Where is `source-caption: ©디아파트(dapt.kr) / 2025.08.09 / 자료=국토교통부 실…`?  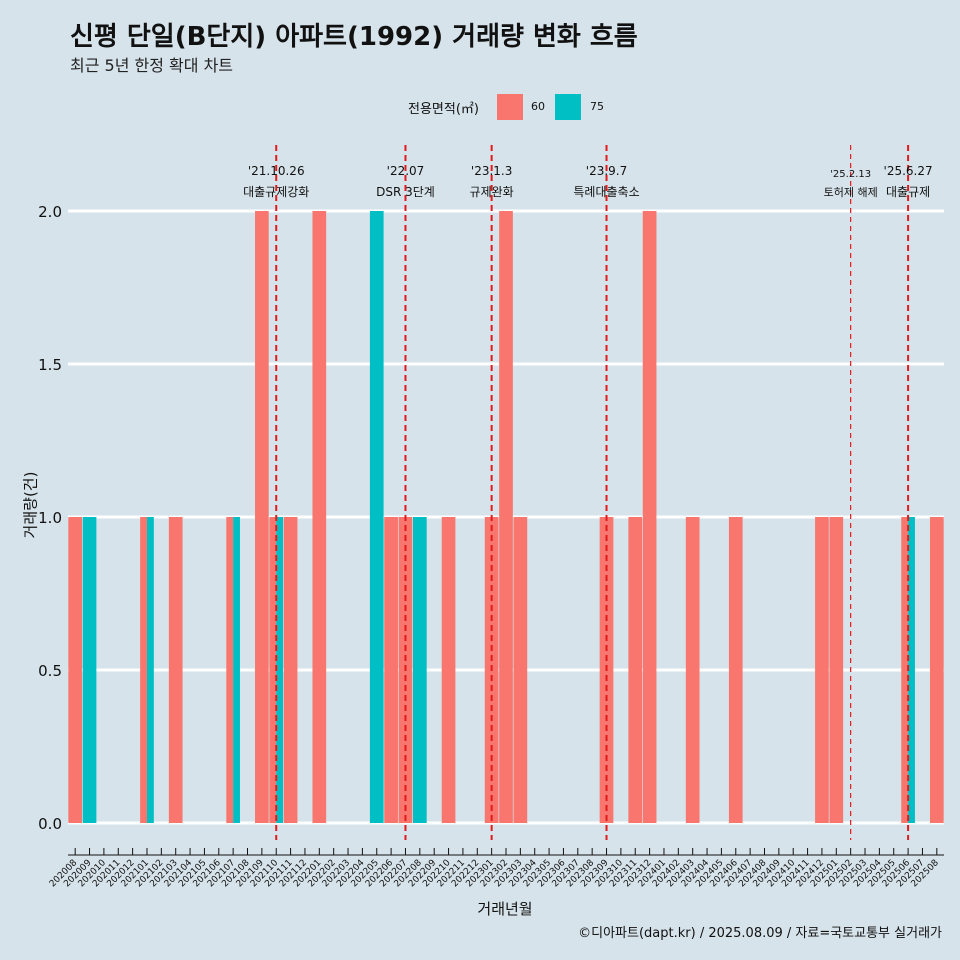
source-caption: ©디아파트(dapt.kr) / 2025.08.09 / 자료=국토교통부 실… is located at coordinates (760, 933).